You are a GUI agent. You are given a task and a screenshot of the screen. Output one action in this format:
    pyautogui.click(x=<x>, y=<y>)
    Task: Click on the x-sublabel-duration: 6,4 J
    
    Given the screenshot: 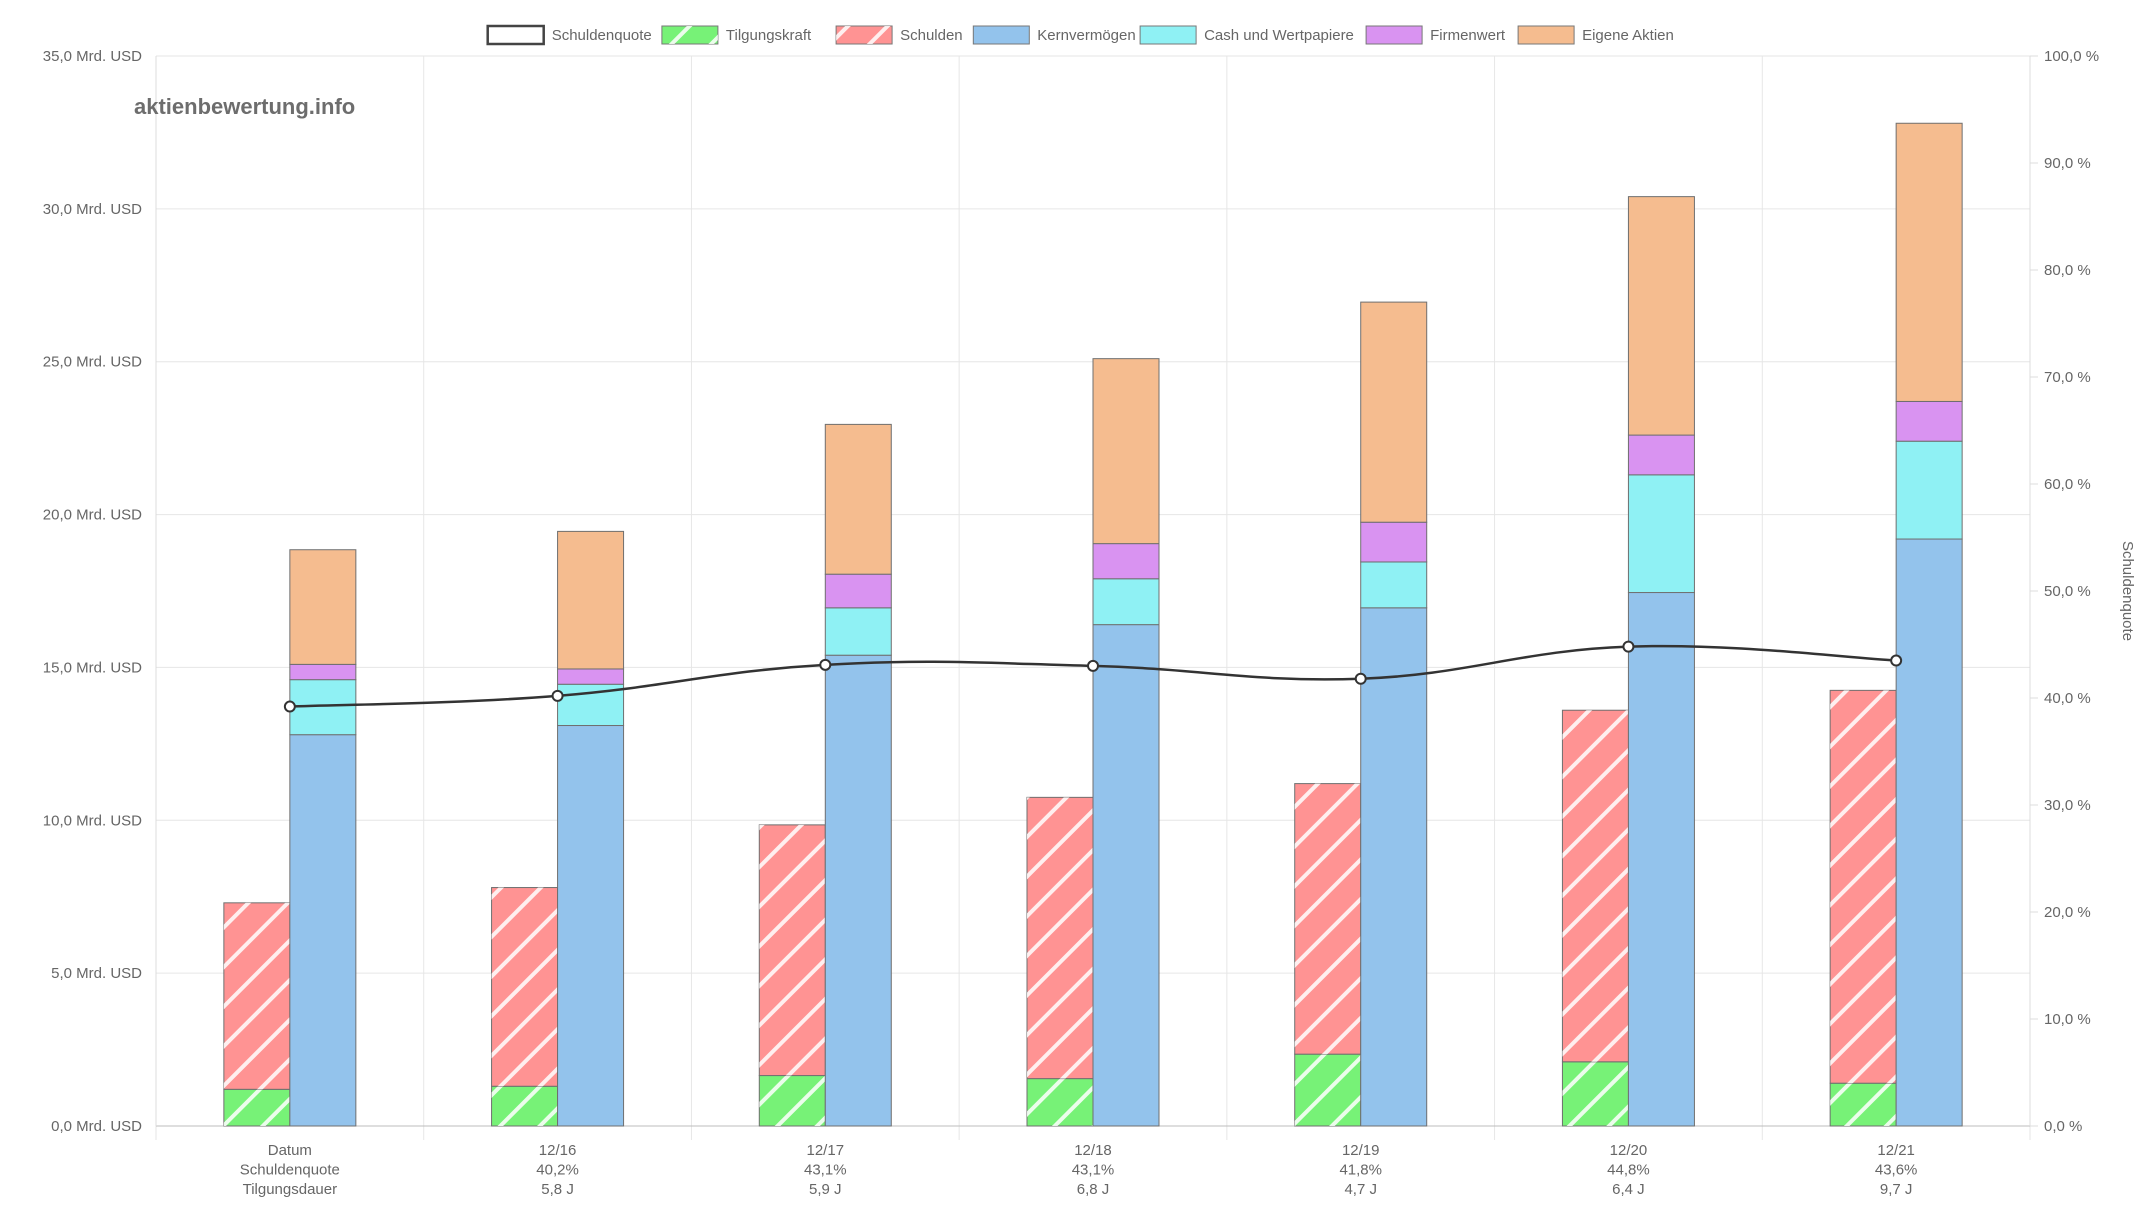 What is the action you would take?
    pyautogui.click(x=1628, y=1189)
    